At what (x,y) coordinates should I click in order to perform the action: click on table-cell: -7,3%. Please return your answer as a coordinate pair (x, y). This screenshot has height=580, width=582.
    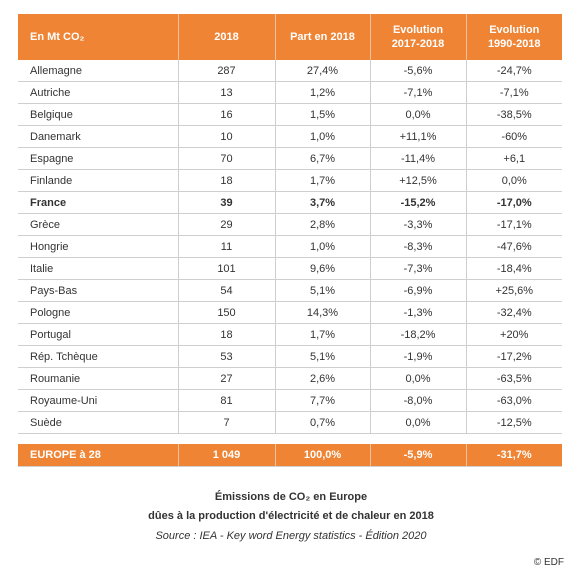
    Looking at the image, I should click on (417, 268).